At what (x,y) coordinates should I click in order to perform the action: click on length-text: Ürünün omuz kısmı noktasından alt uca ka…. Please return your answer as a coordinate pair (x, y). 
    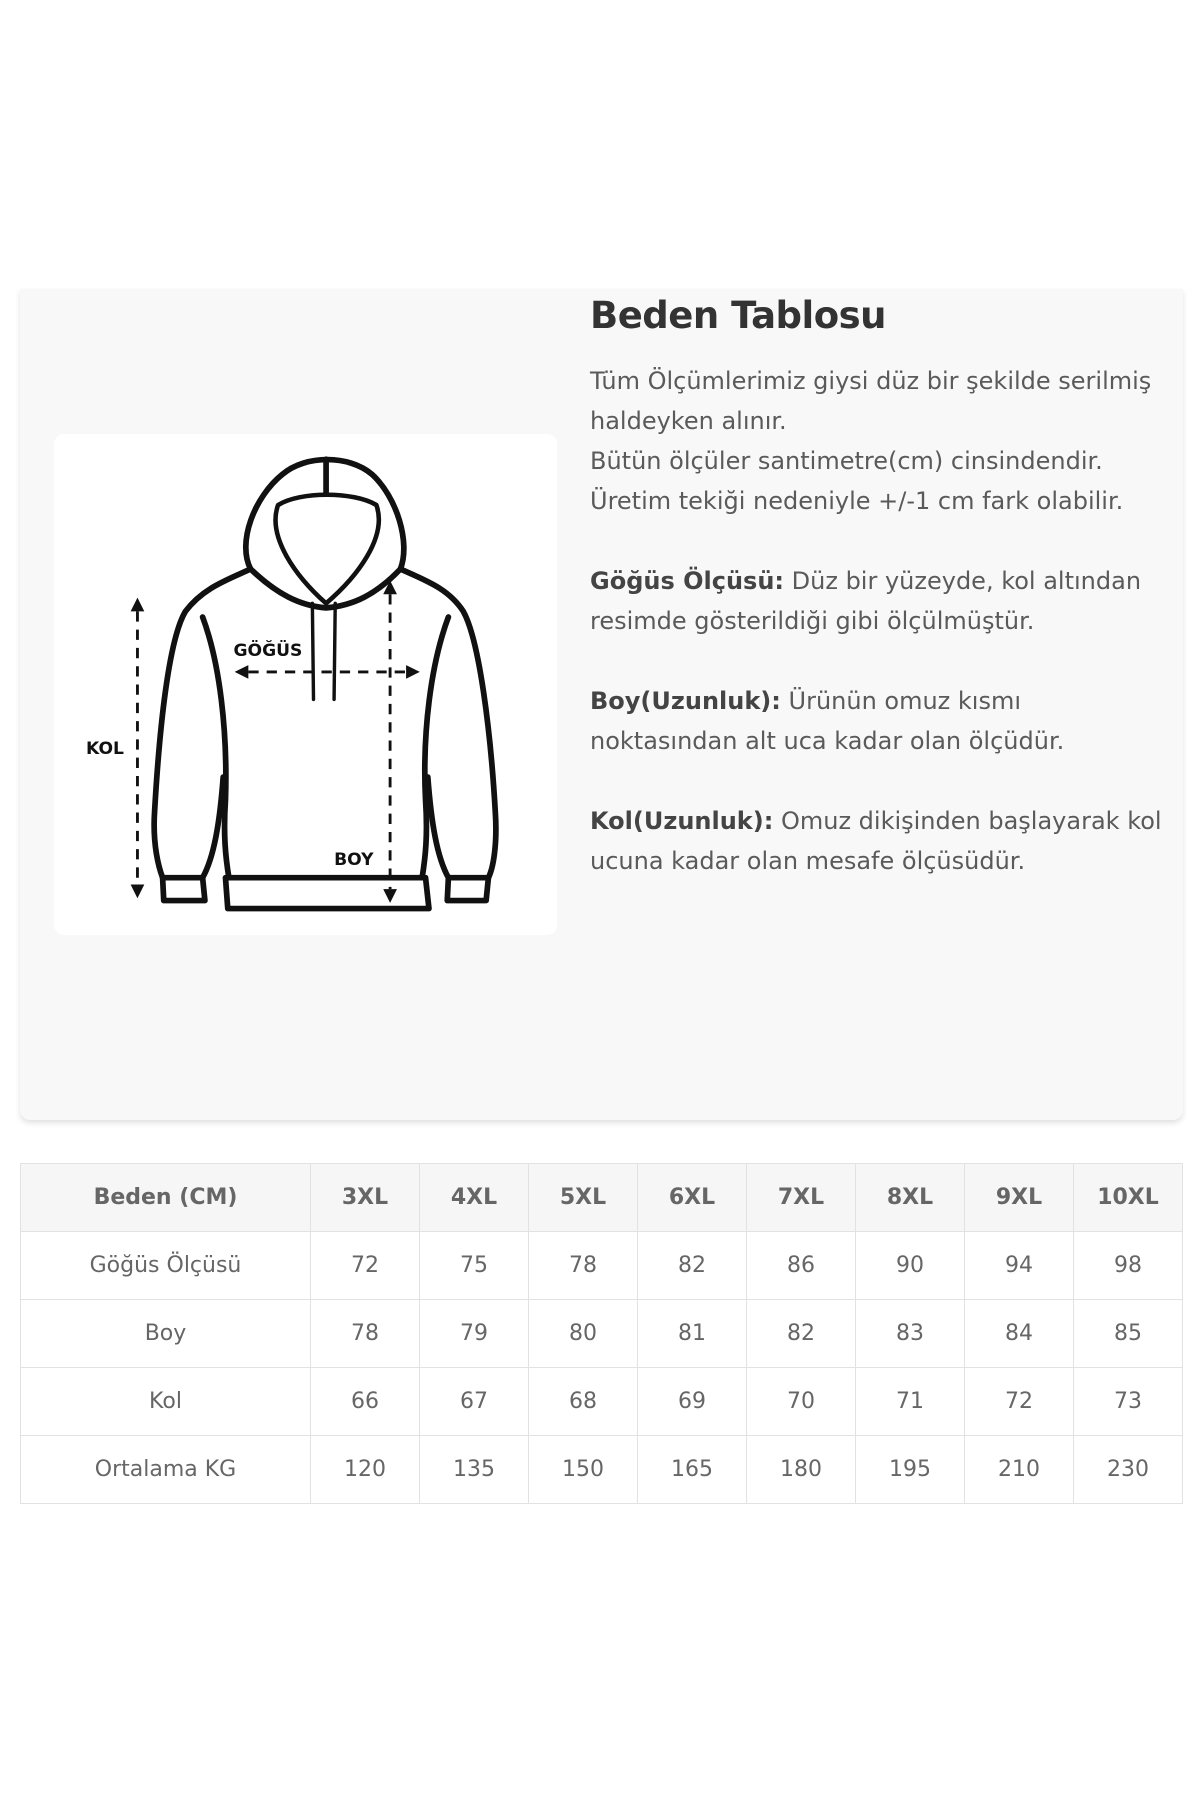
    Looking at the image, I should click on (827, 721).